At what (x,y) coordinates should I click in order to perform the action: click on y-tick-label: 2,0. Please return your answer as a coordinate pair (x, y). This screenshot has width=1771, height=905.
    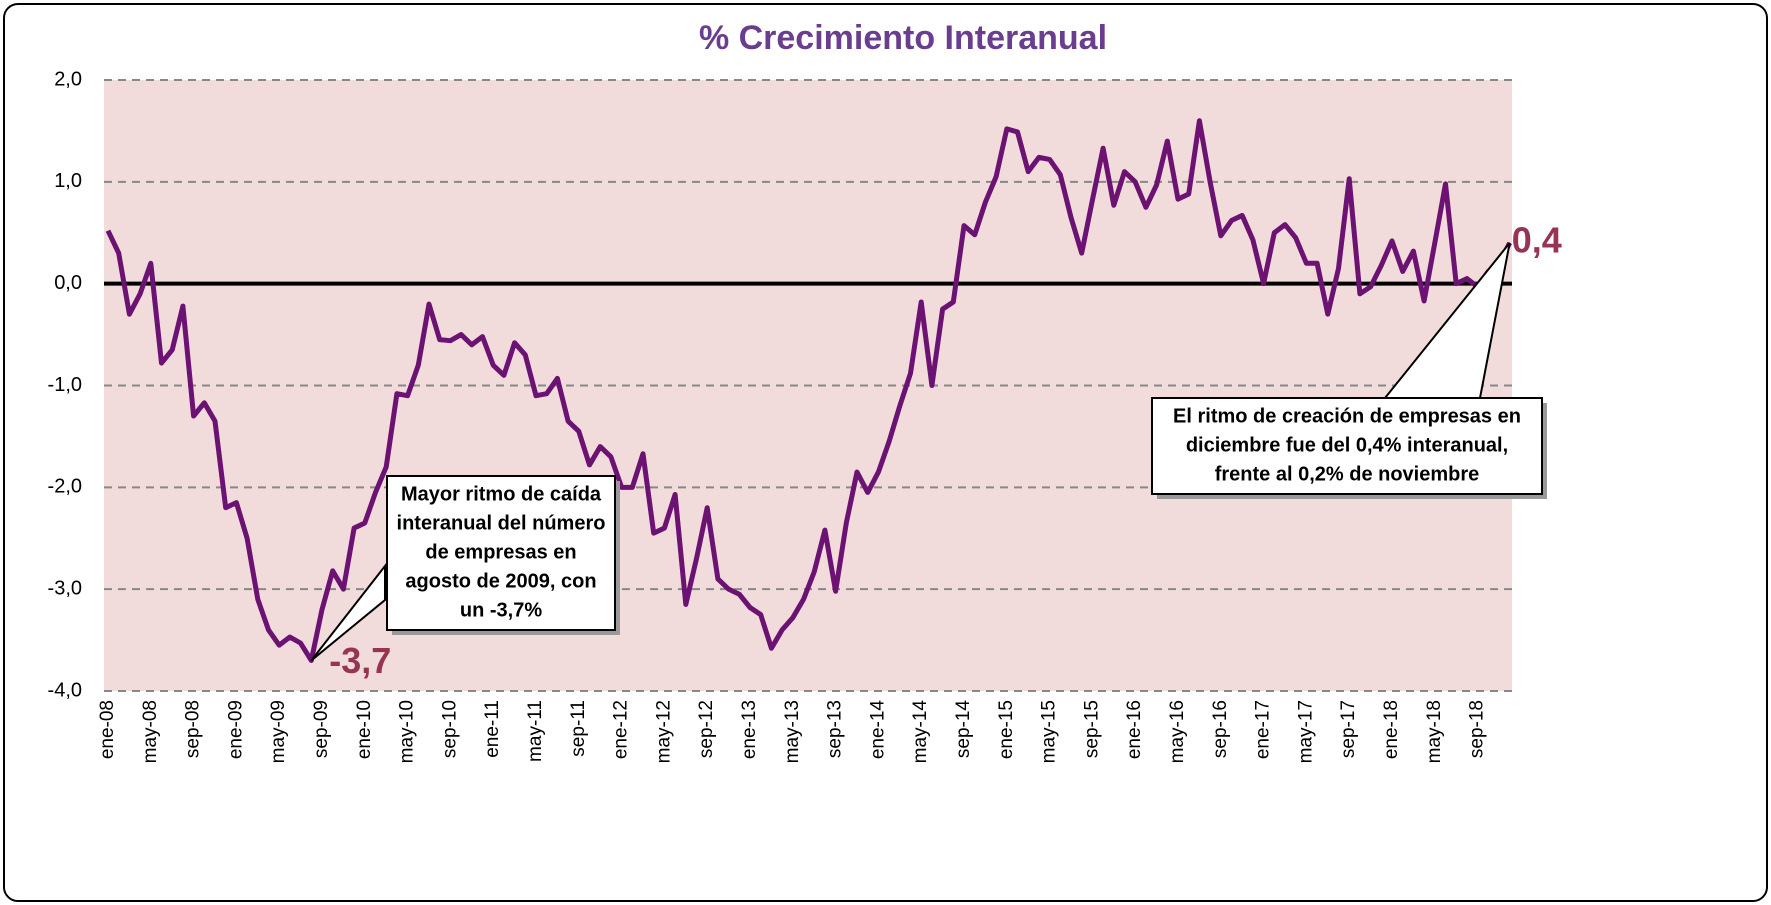
    Looking at the image, I should click on (68, 79).